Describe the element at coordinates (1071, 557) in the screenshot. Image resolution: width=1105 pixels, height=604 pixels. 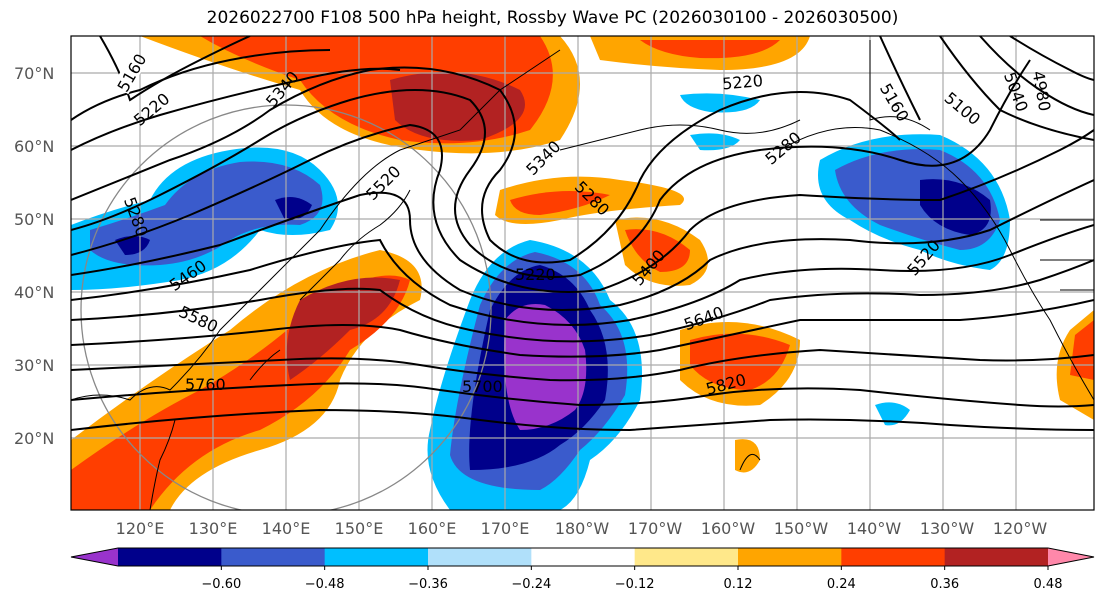
I see `colorbar-extend-high` at that location.